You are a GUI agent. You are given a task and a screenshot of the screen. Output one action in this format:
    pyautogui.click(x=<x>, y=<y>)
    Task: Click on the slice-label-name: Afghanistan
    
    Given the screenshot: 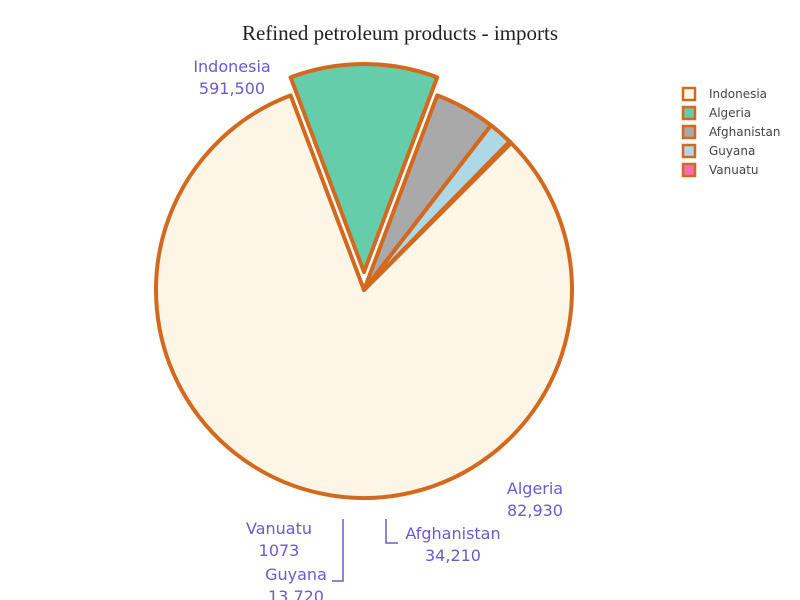 What is the action you would take?
    pyautogui.click(x=452, y=533)
    